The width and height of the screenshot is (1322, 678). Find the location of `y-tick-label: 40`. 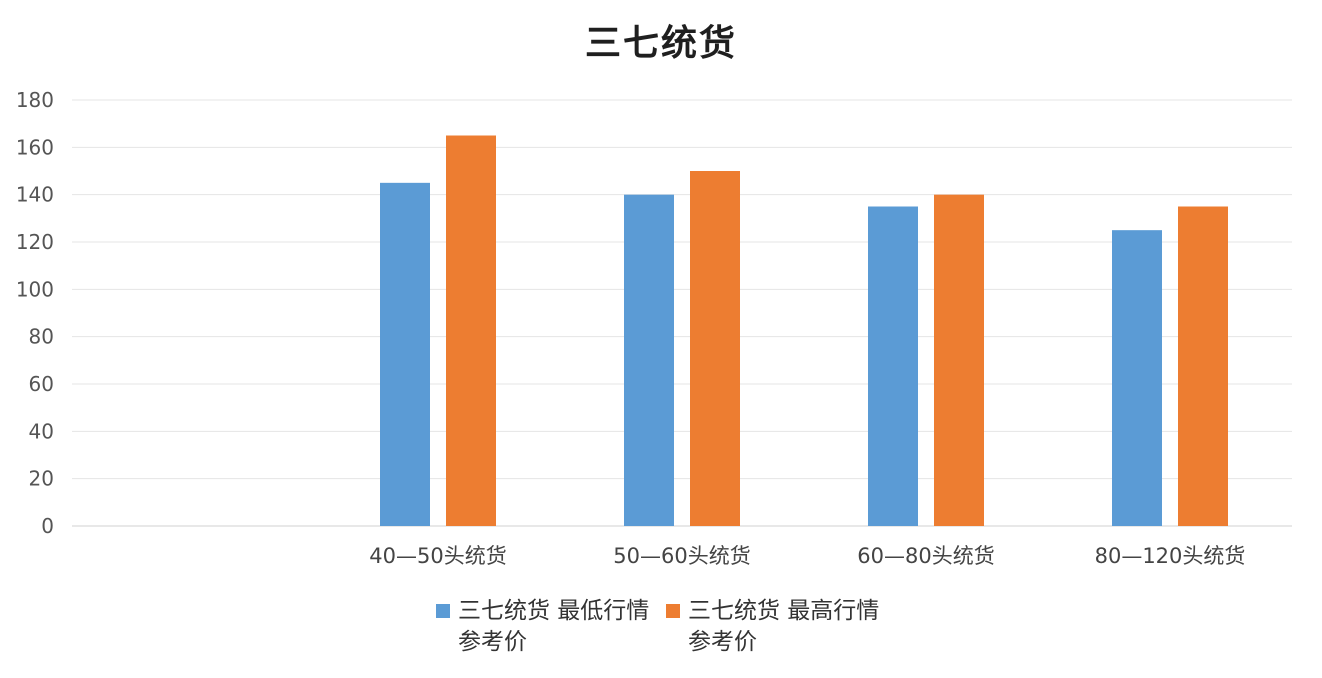

y-tick-label: 40 is located at coordinates (41, 431).